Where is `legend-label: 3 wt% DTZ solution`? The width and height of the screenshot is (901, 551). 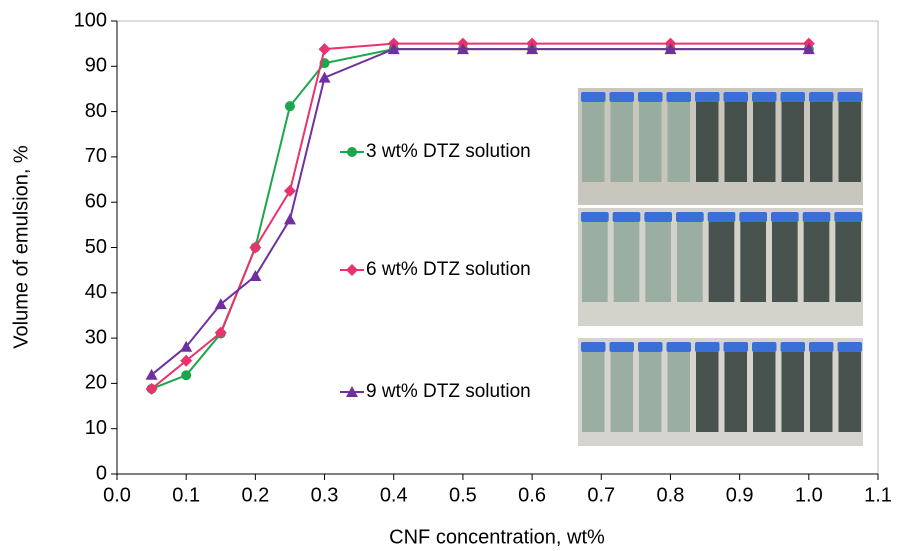 legend-label: 3 wt% DTZ solution is located at coordinates (448, 151).